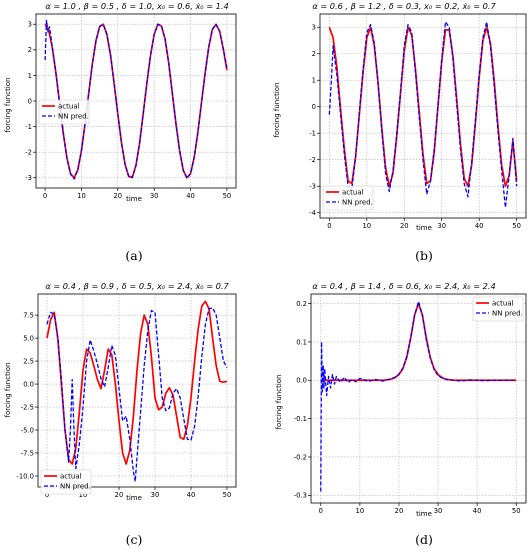 The image size is (530, 550). I want to click on y-tick-label-a: 3, so click(30, 25).